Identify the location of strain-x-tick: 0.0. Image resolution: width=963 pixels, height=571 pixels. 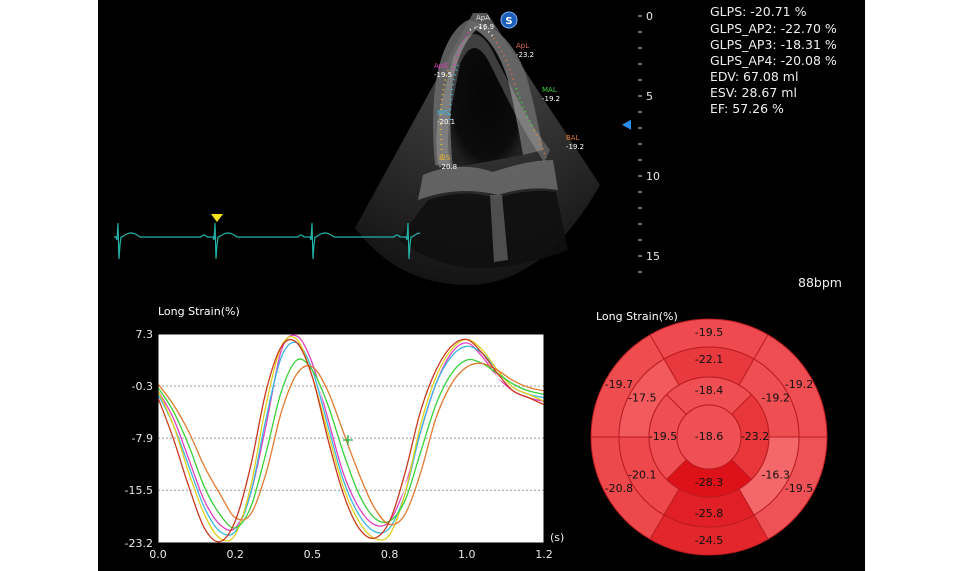
(158, 554).